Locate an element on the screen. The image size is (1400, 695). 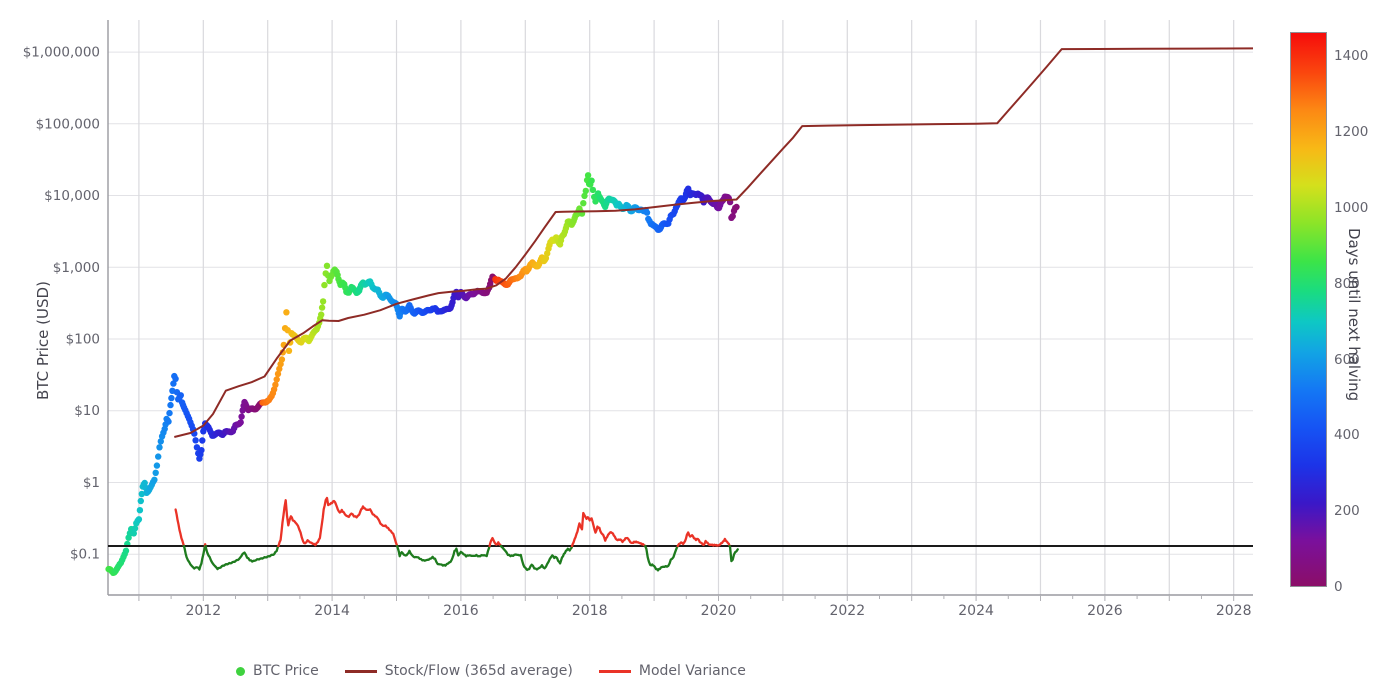
legend-label: Stock/Flow (365d average) is located at coordinates (478, 671).